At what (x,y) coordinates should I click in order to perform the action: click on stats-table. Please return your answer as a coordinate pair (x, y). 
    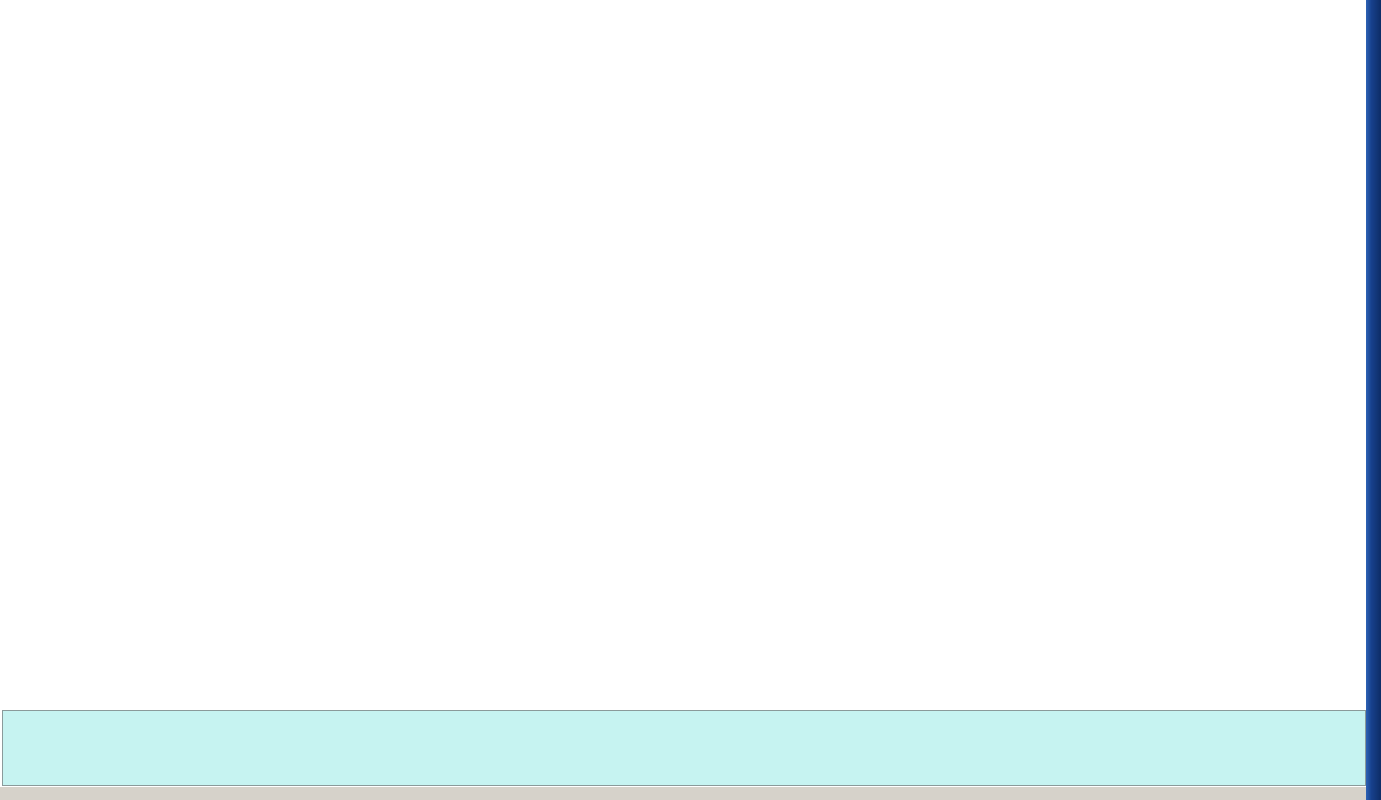
    Looking at the image, I should click on (684, 748).